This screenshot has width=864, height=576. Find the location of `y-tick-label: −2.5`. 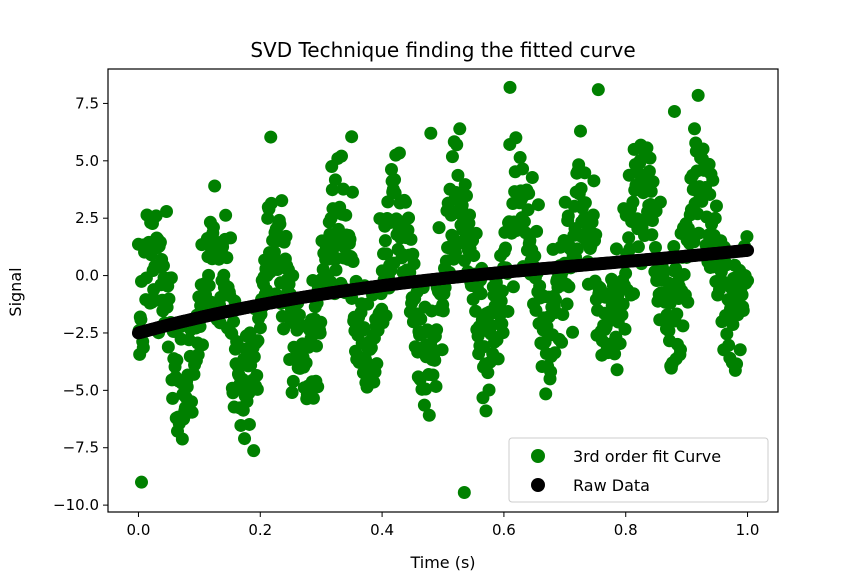

y-tick-label: −2.5 is located at coordinates (81, 333).